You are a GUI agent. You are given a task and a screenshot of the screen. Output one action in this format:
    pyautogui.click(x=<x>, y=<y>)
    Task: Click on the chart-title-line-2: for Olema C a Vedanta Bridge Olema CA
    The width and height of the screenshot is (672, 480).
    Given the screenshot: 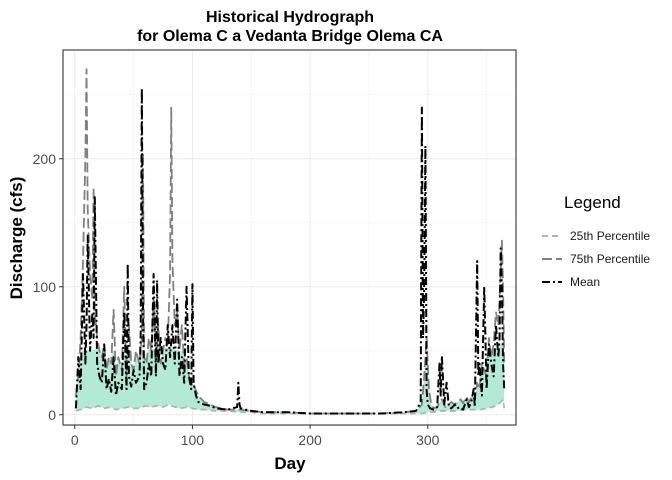 What is the action you would take?
    pyautogui.click(x=290, y=36)
    